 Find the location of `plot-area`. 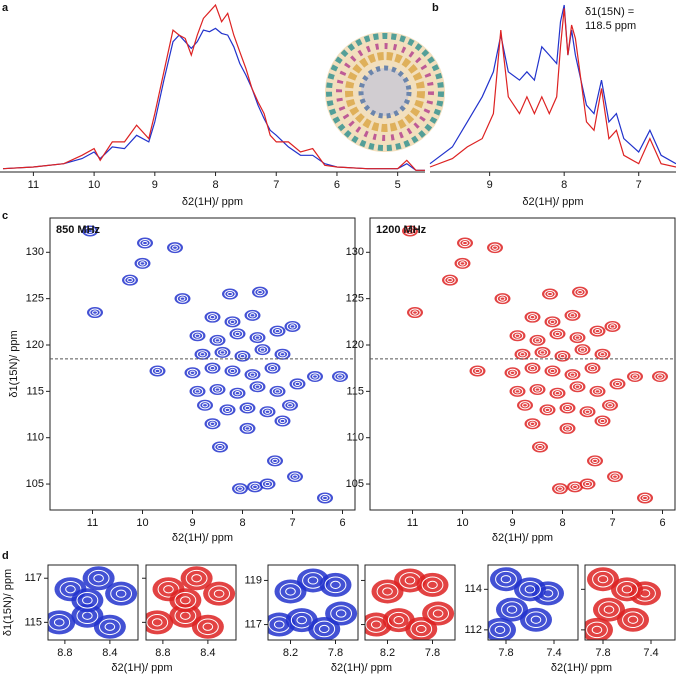

plot-area is located at coordinates (410, 604).